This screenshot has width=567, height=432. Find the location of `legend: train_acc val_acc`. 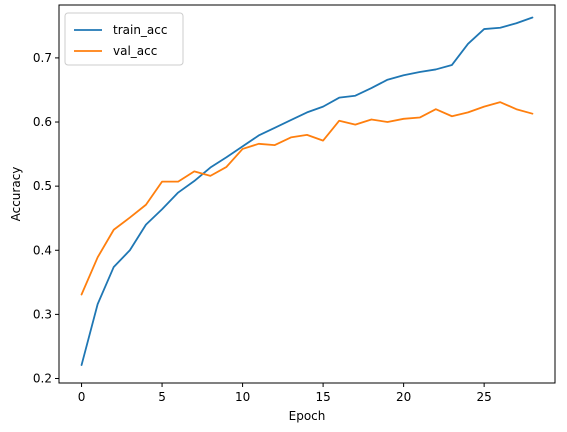

legend: train_acc val_acc is located at coordinates (124, 39).